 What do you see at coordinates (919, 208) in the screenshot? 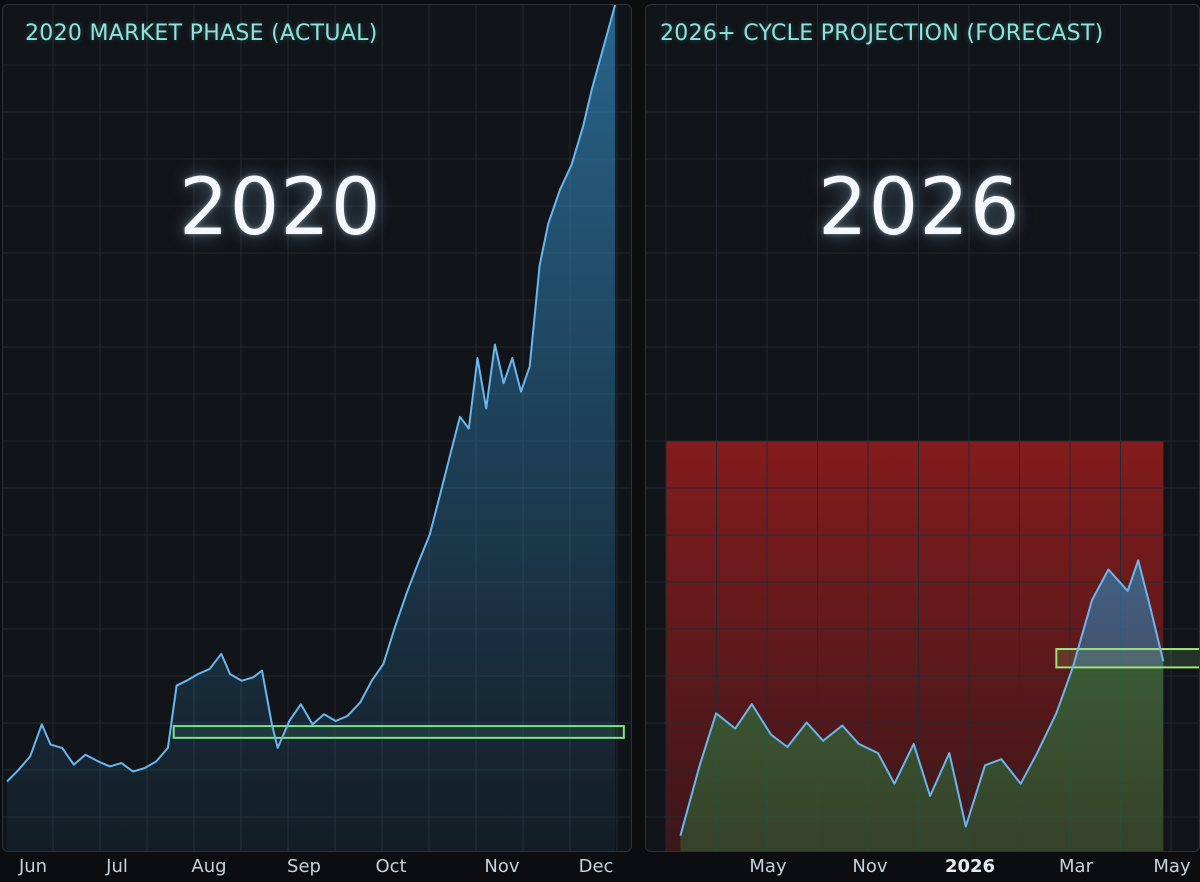
I see `year-annotation: 2026` at bounding box center [919, 208].